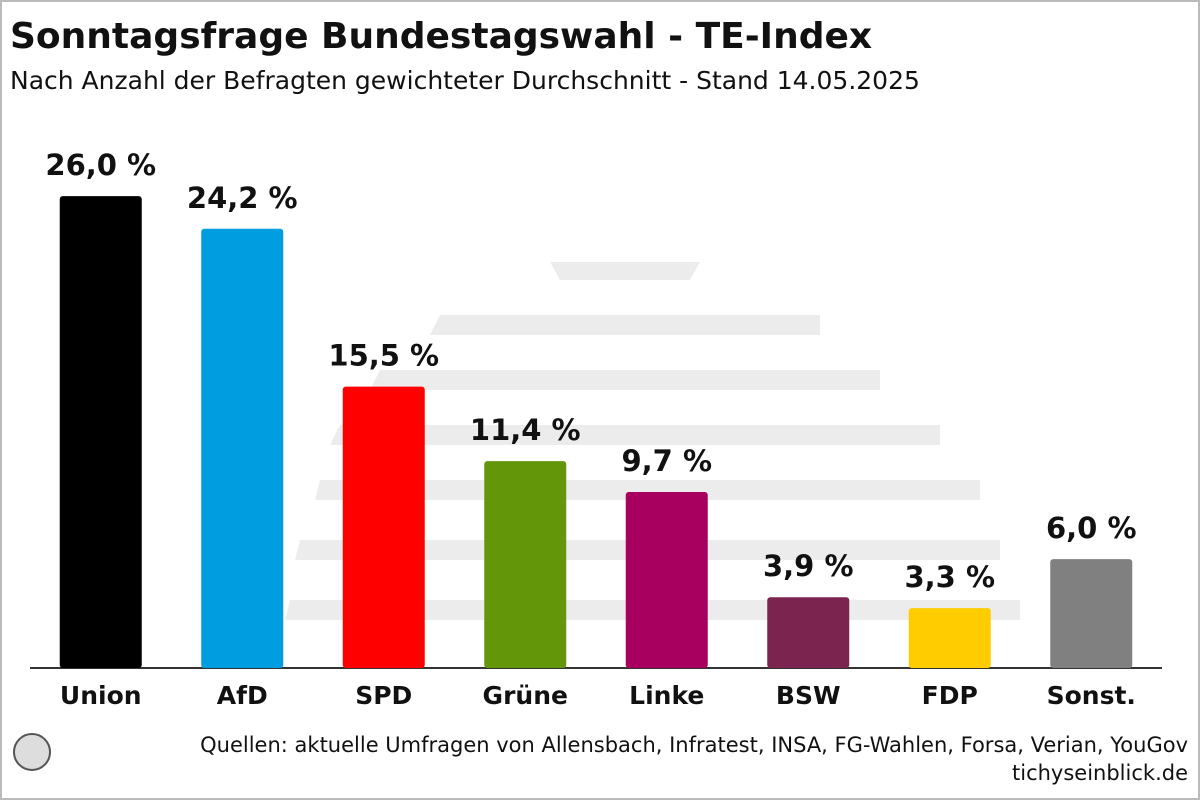  I want to click on logo, so click(32, 752).